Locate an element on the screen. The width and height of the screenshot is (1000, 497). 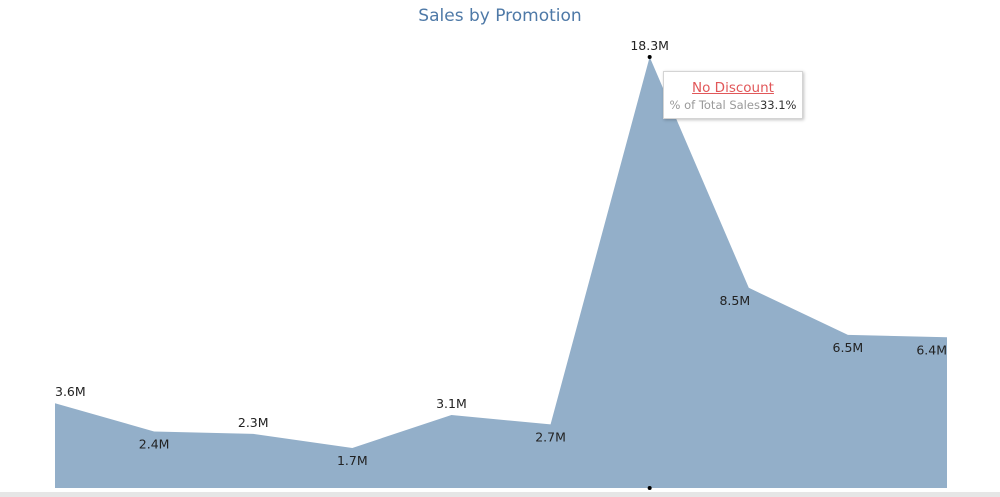
data-label: 3.1M is located at coordinates (451, 403).